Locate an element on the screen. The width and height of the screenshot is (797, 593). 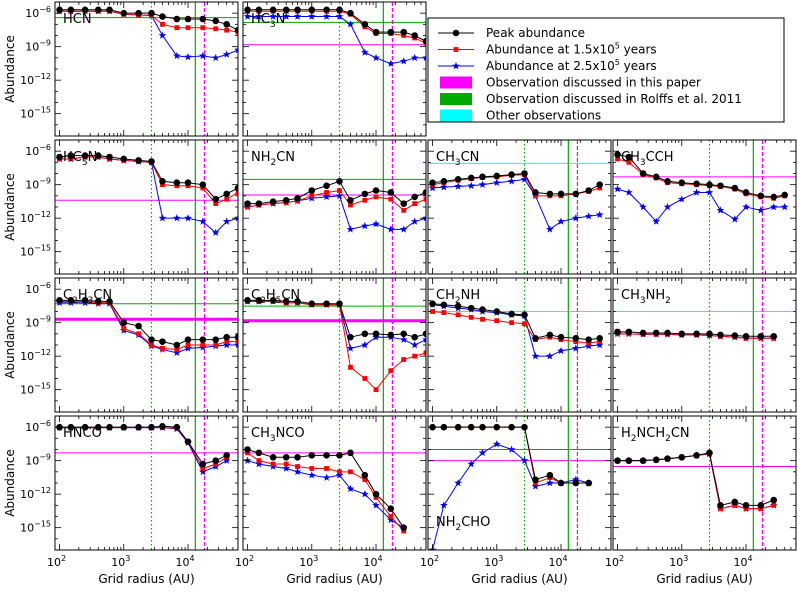
legend-patch is located at coordinates (456, 115).